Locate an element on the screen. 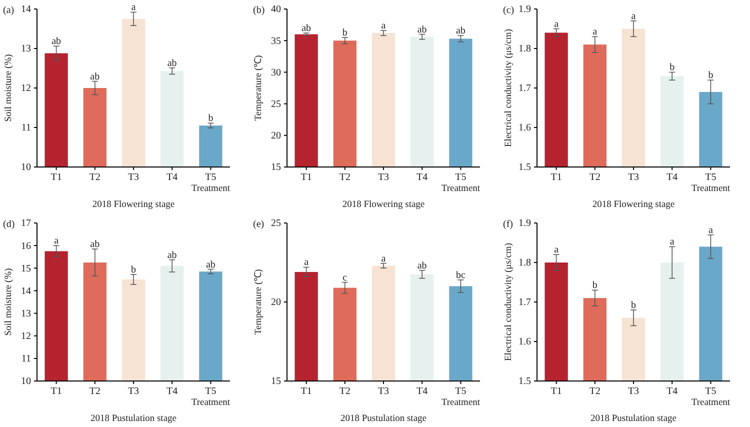 The width and height of the screenshot is (750, 427). y-tick-label: 30 is located at coordinates (276, 72).